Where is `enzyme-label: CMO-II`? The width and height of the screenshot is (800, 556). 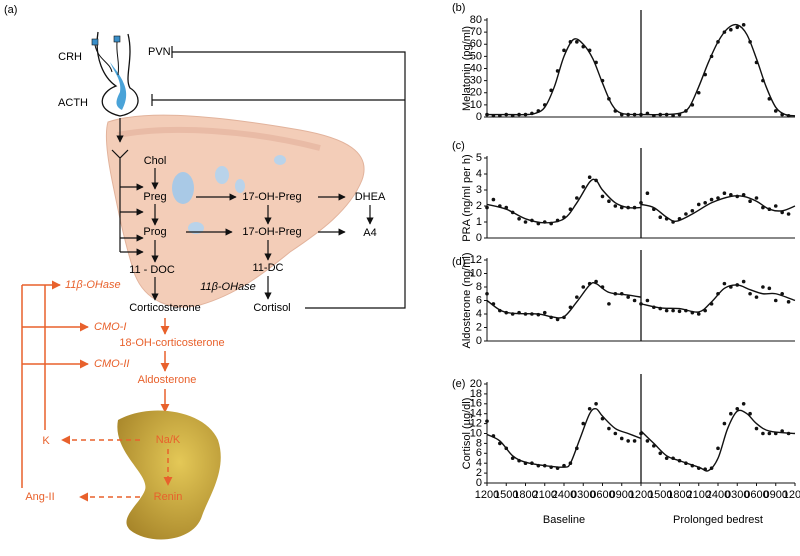
enzyme-label: CMO-II is located at coordinates (111, 364).